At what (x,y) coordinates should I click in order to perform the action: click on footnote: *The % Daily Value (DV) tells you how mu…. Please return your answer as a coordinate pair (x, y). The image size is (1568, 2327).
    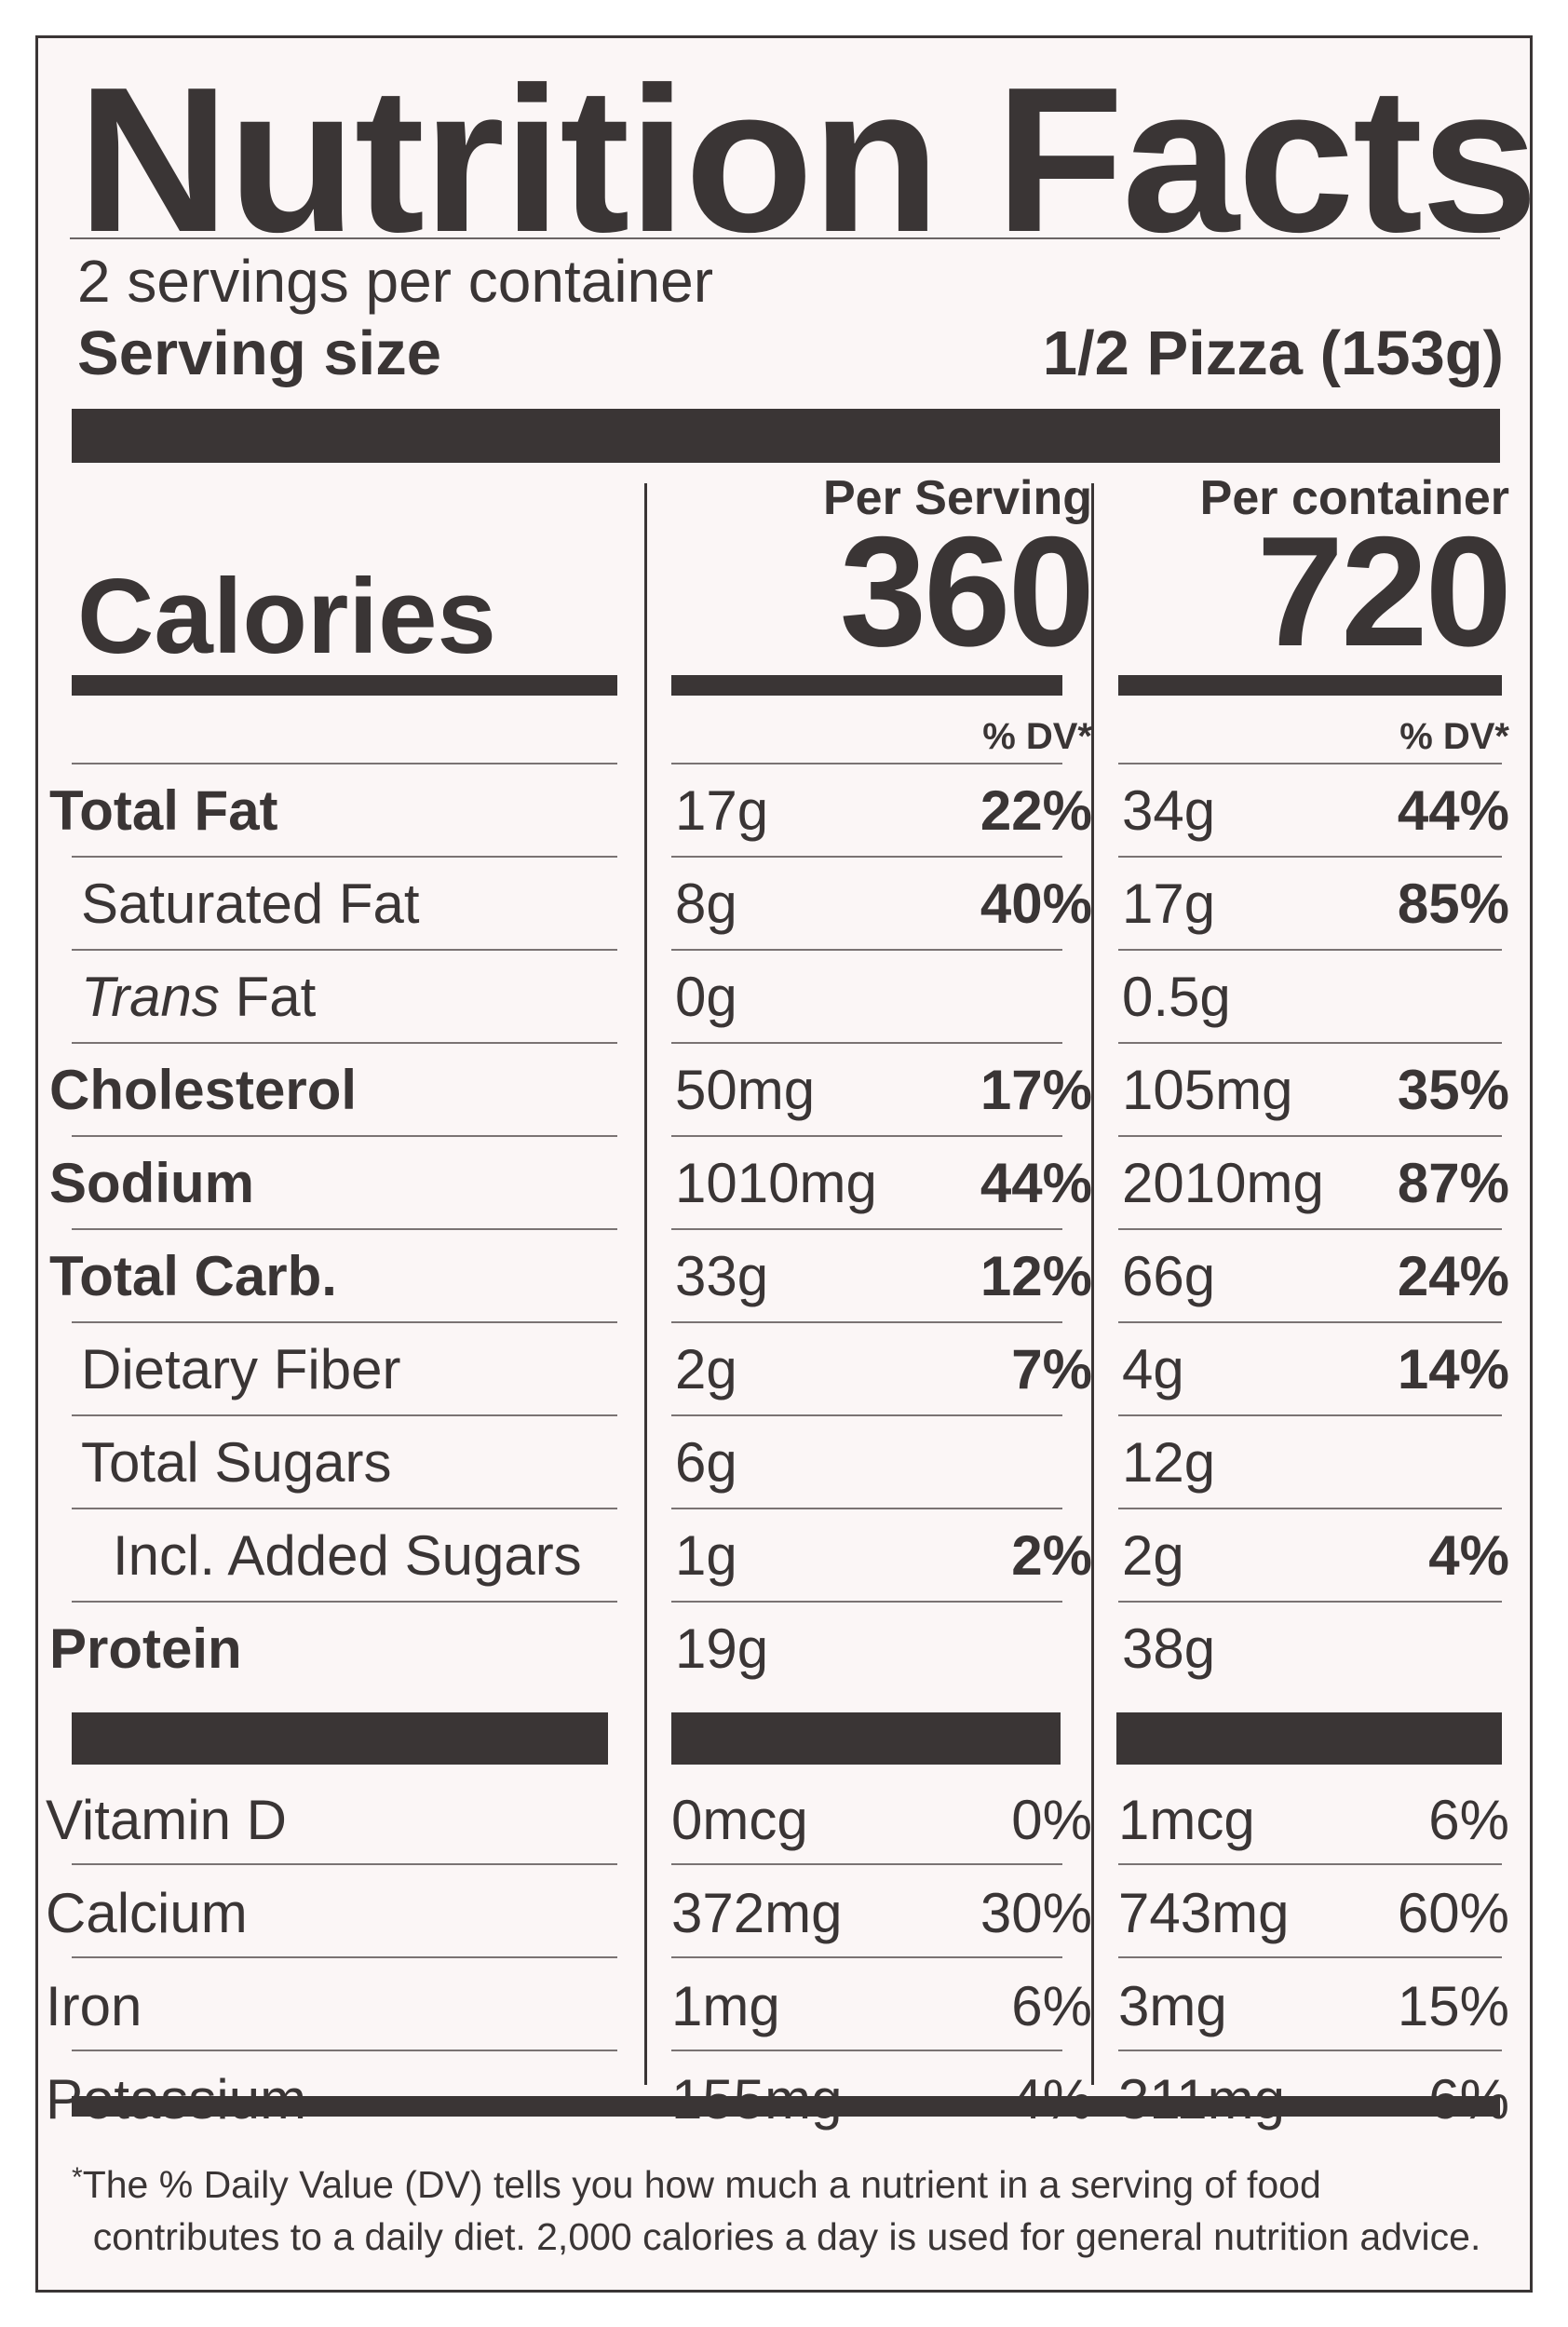
    Looking at the image, I should click on (776, 2208).